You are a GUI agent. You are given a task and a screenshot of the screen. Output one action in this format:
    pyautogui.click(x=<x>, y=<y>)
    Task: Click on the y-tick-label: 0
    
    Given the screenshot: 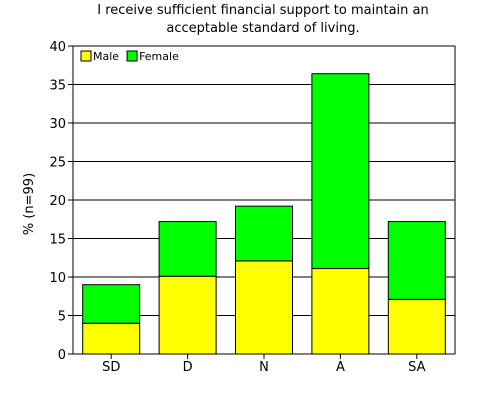 What is the action you would take?
    pyautogui.click(x=62, y=355)
    